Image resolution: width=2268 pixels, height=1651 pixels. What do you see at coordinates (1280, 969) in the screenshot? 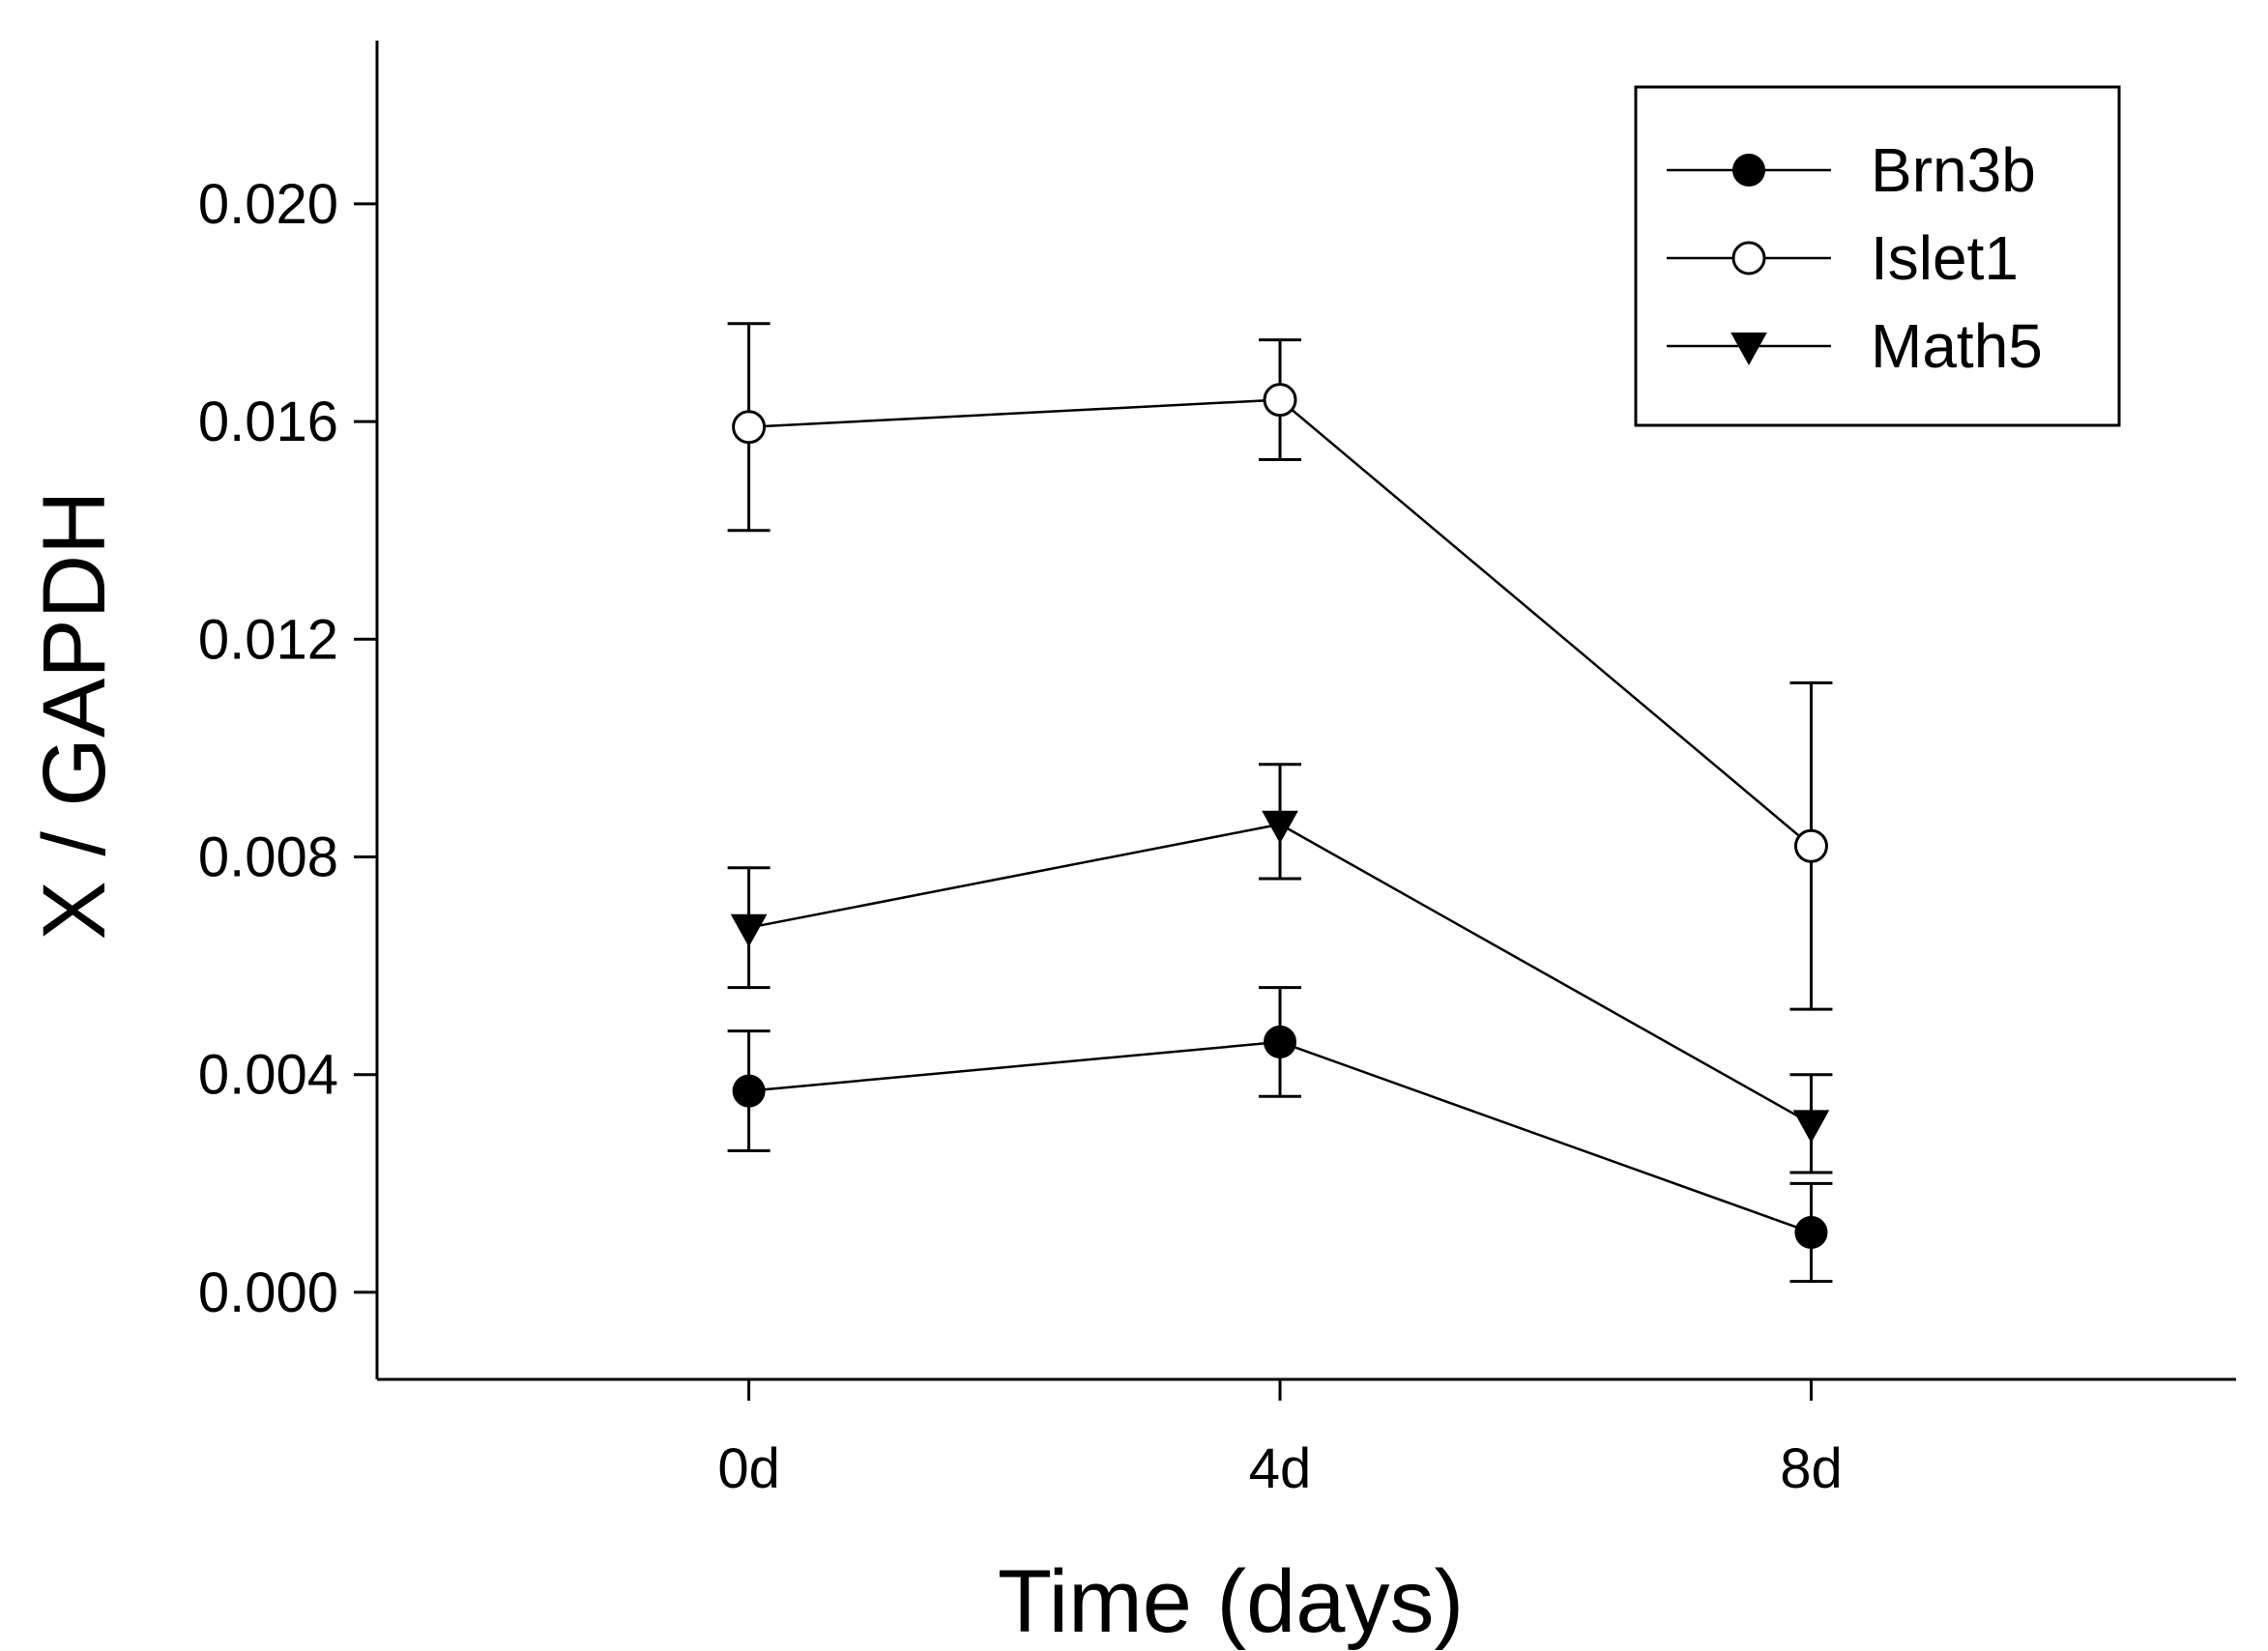
I see `series-math5` at bounding box center [1280, 969].